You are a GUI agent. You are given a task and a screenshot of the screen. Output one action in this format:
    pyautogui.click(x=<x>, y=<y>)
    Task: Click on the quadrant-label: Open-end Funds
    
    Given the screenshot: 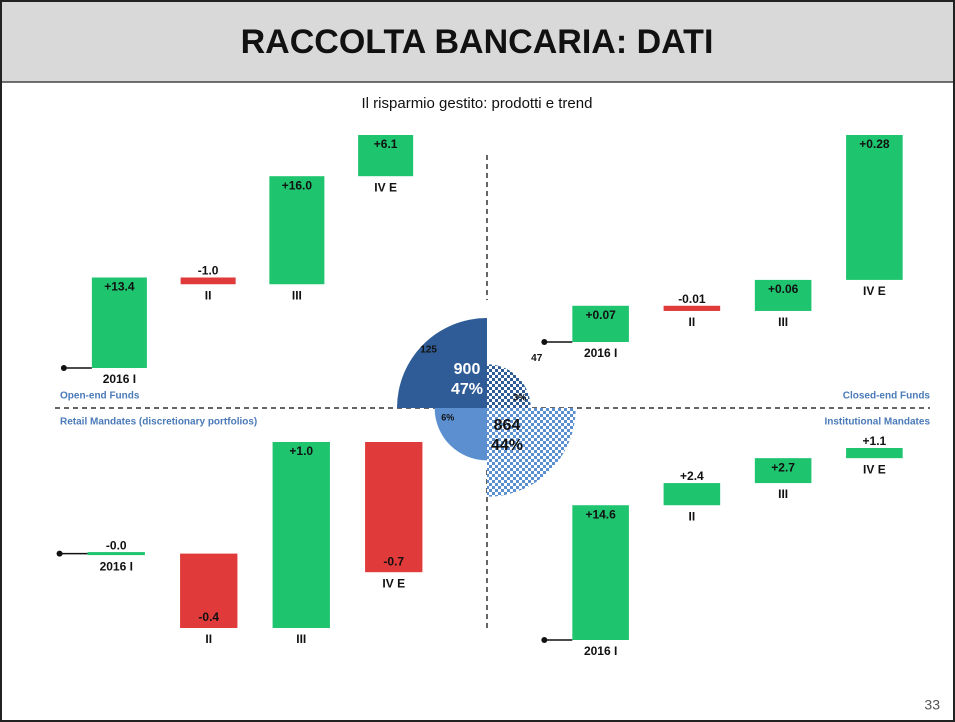 What is the action you would take?
    pyautogui.click(x=100, y=396)
    